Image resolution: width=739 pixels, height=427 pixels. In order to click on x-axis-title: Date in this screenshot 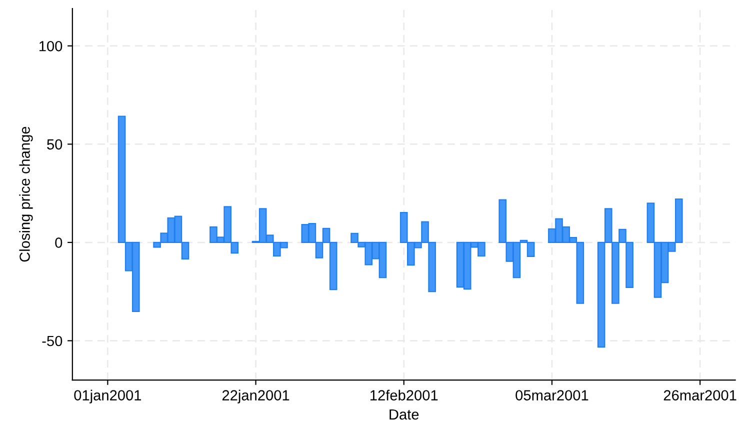, I will do `click(404, 414)`.